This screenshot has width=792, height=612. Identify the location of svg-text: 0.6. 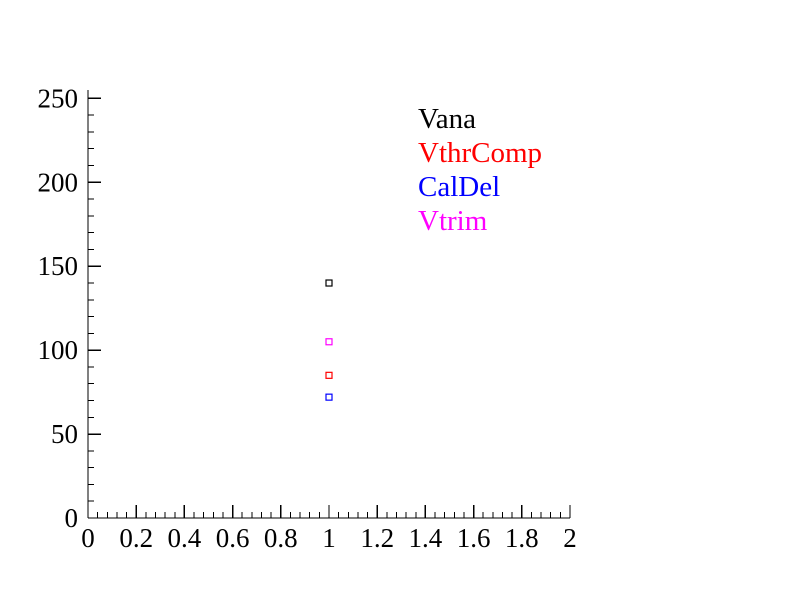
(233, 538).